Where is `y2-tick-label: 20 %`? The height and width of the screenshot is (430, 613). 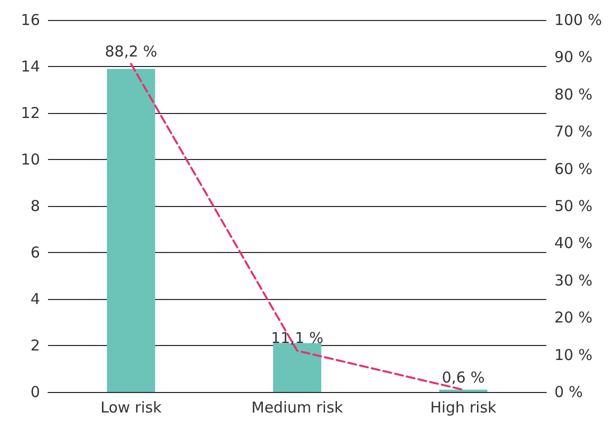
y2-tick-label: 20 % is located at coordinates (573, 317).